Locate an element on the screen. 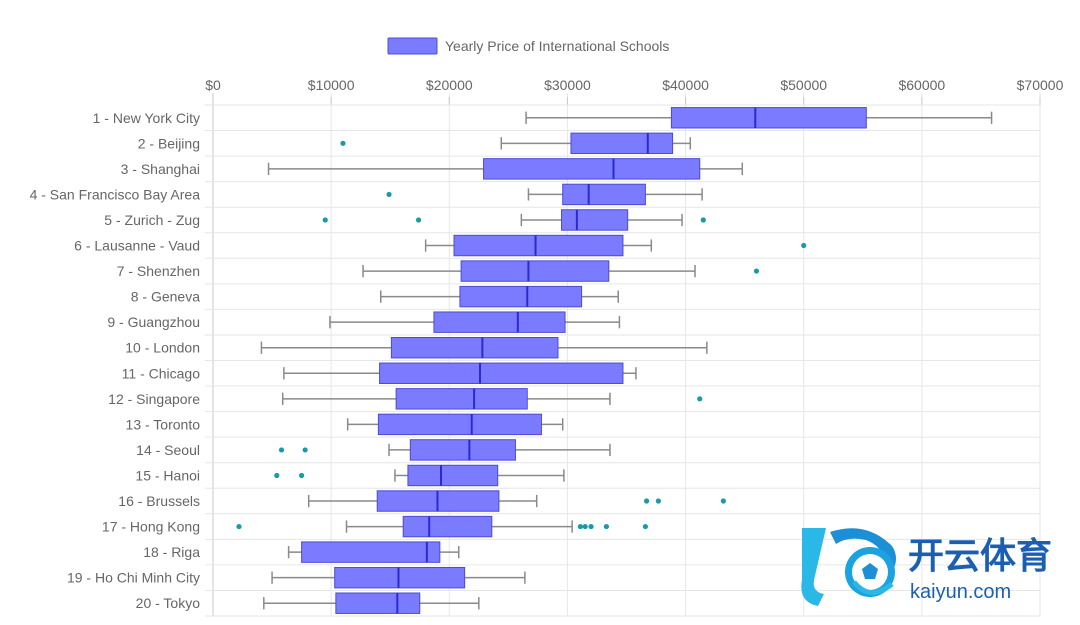 This screenshot has height=625, width=1080. legend-label: Yearly Price of International Schools is located at coordinates (557, 46).